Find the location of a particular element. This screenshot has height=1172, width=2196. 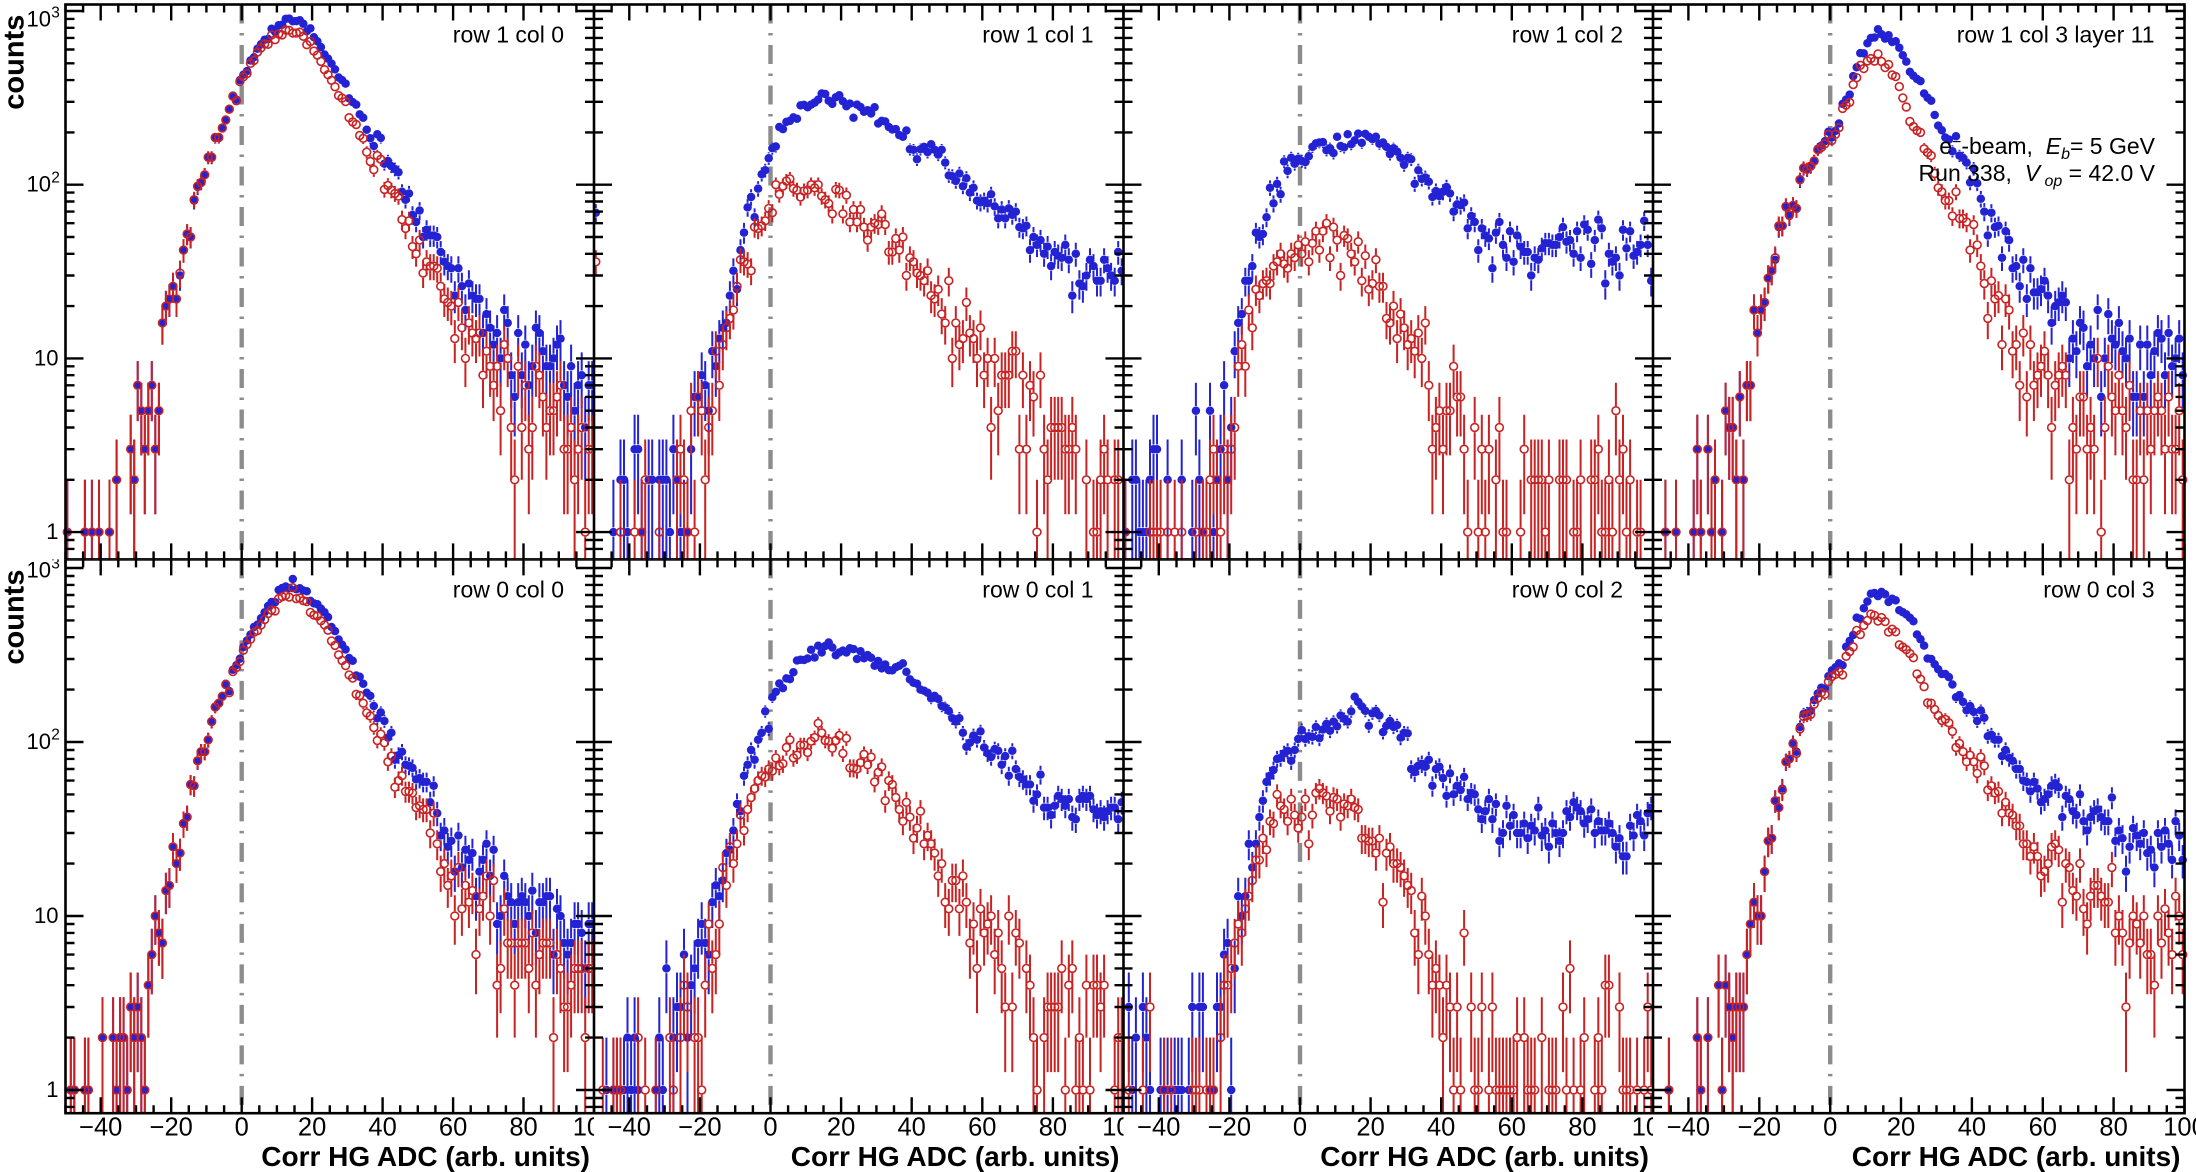

svg-text: row 1 col 3 layer 11 is located at coordinates (2056, 35).